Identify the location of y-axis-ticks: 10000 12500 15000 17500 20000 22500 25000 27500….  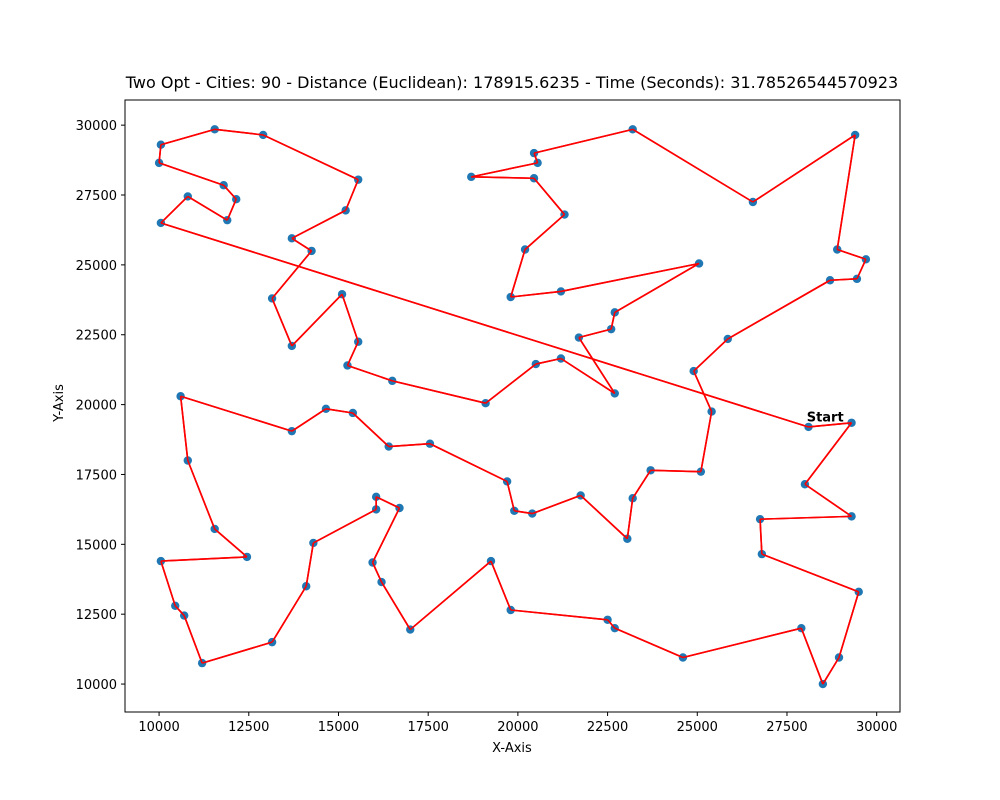
(100, 406).